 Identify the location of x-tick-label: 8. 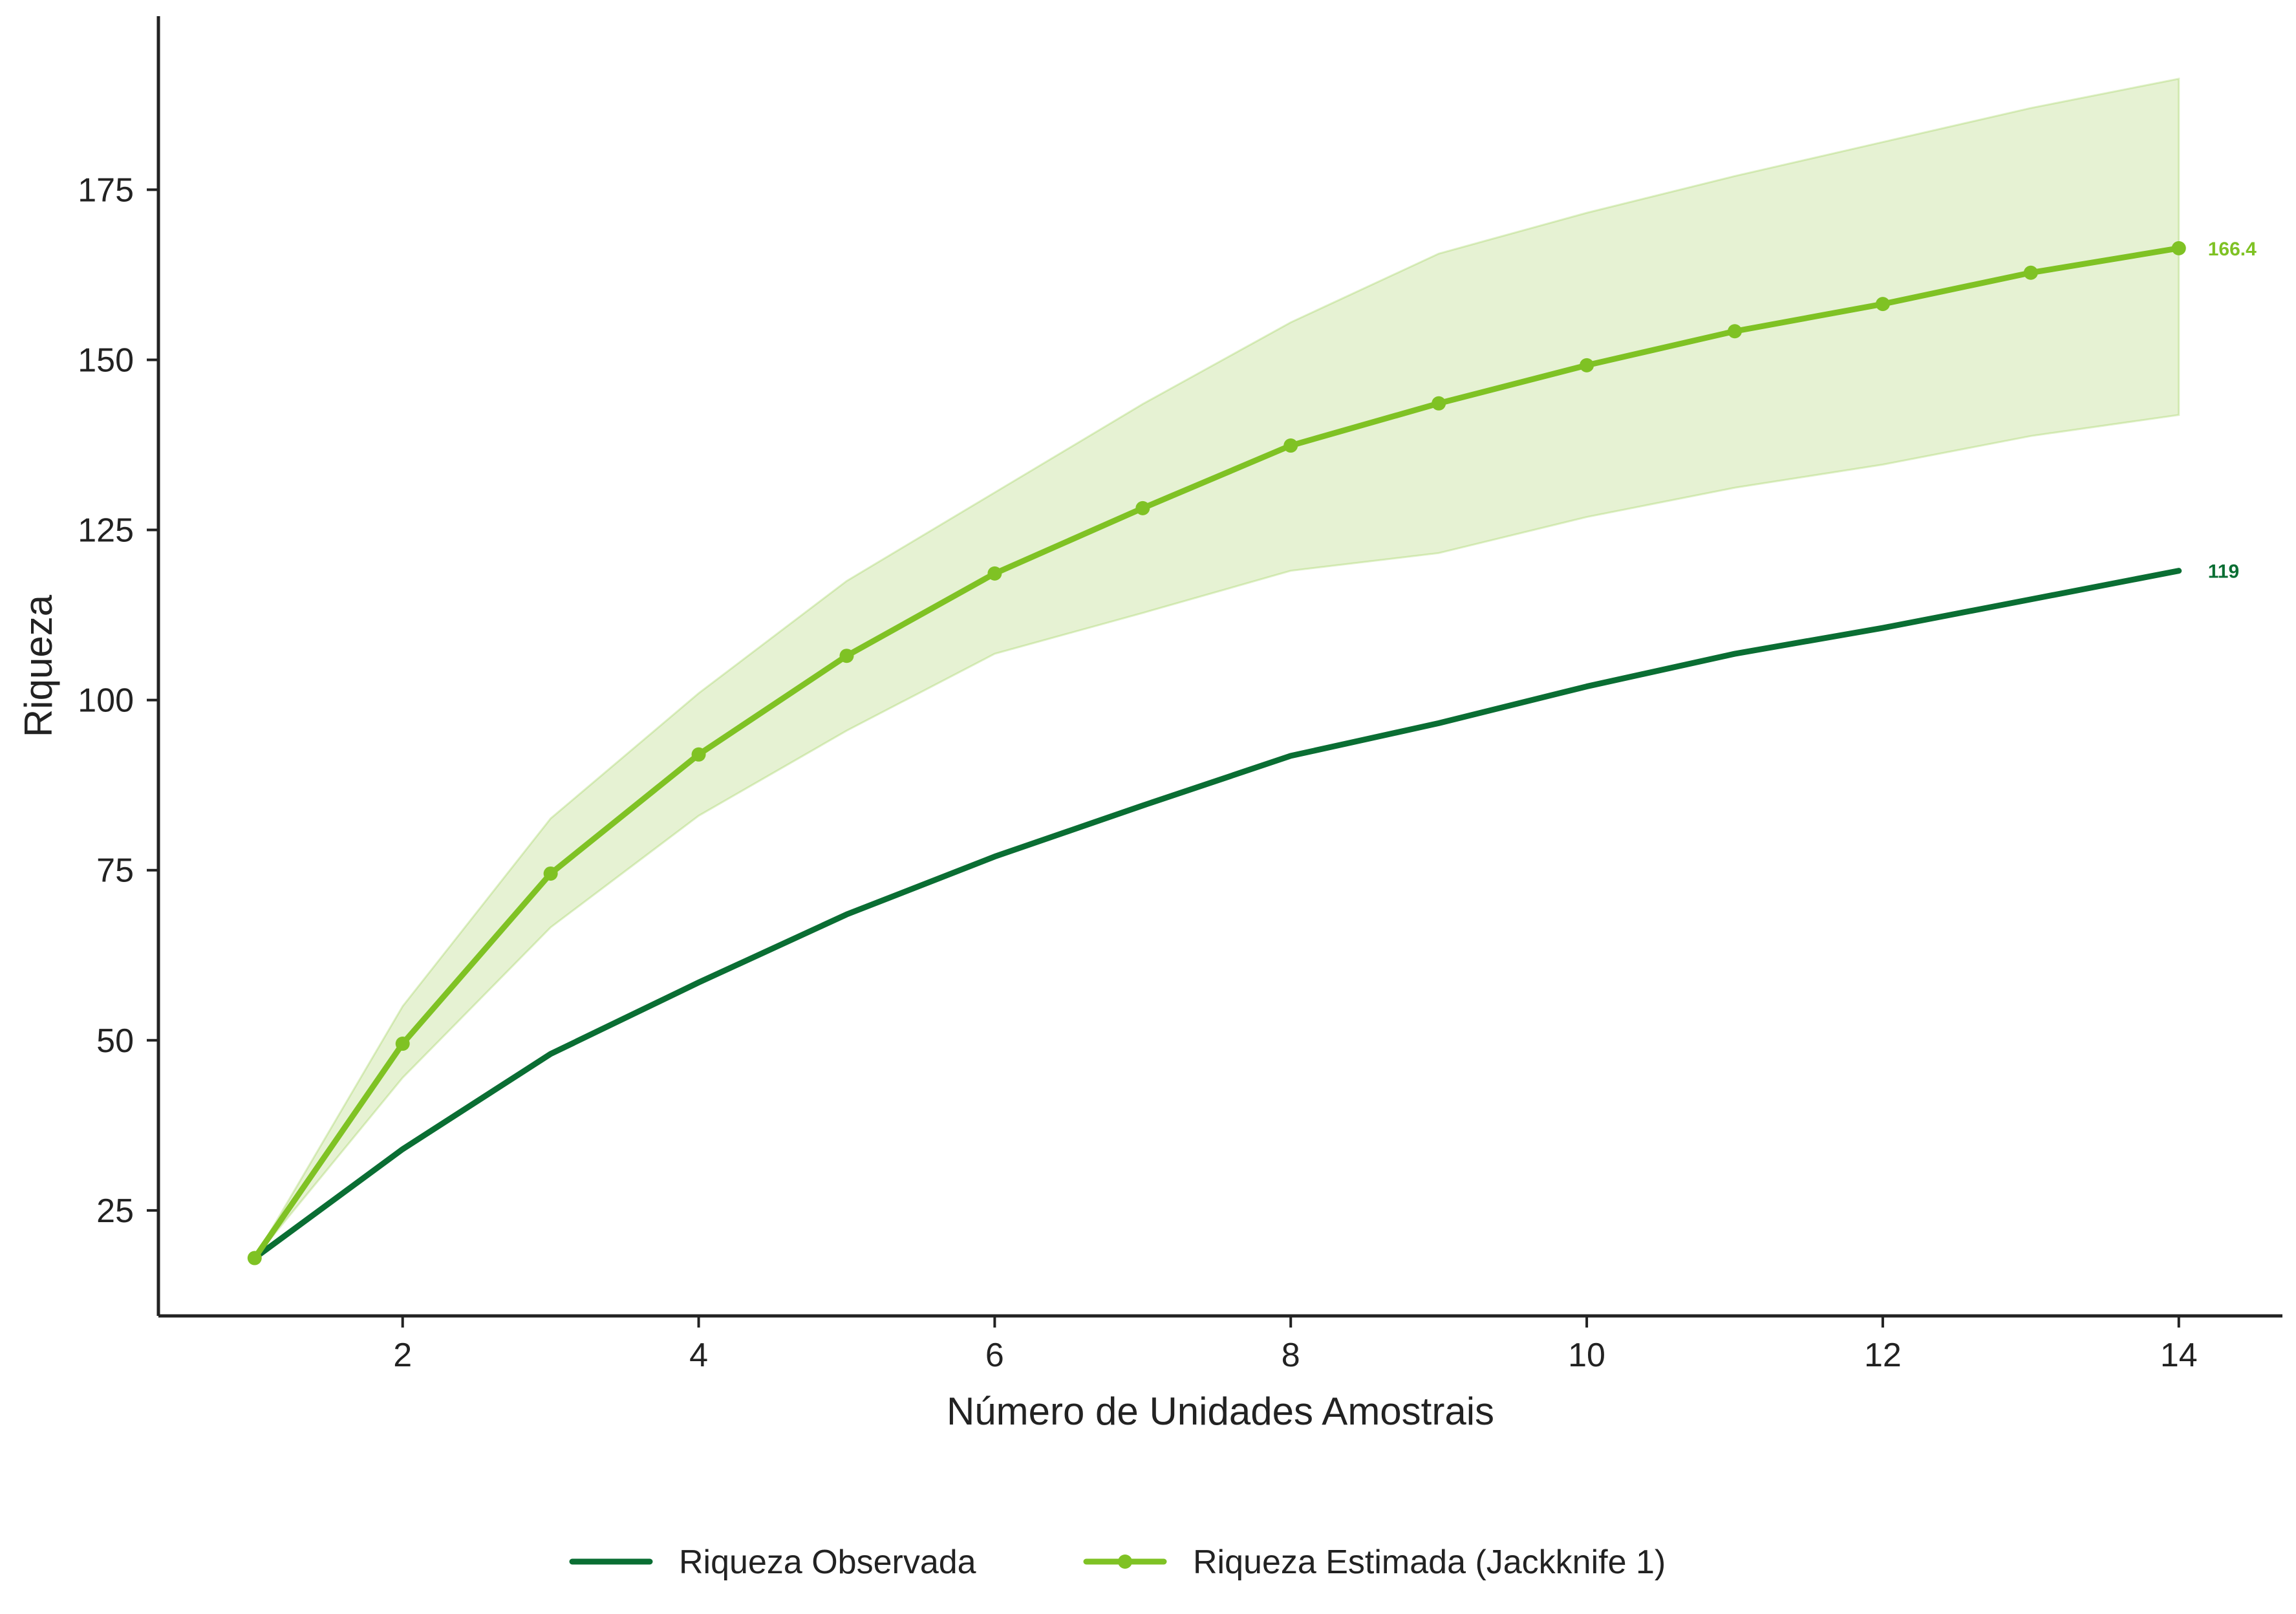
(1291, 1356).